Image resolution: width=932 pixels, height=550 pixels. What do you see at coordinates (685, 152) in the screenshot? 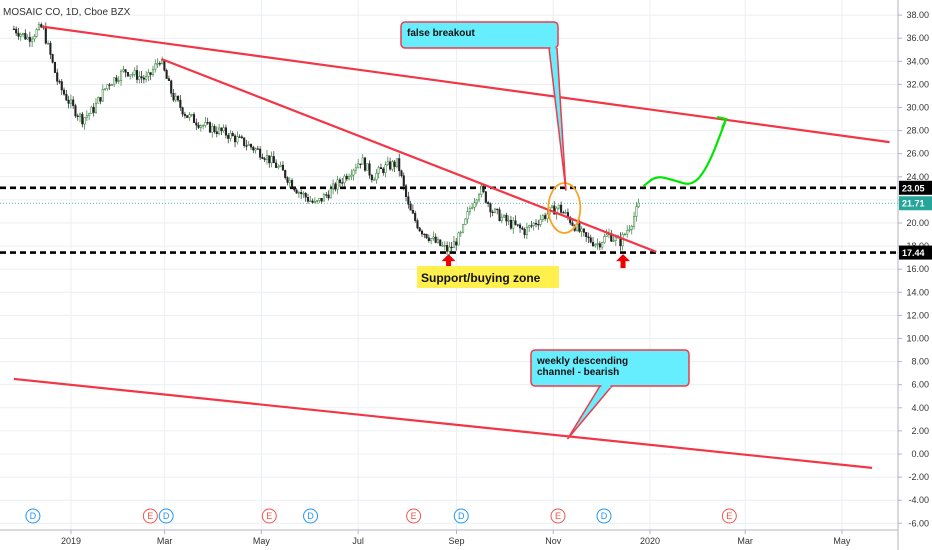
I see `projection-path` at bounding box center [685, 152].